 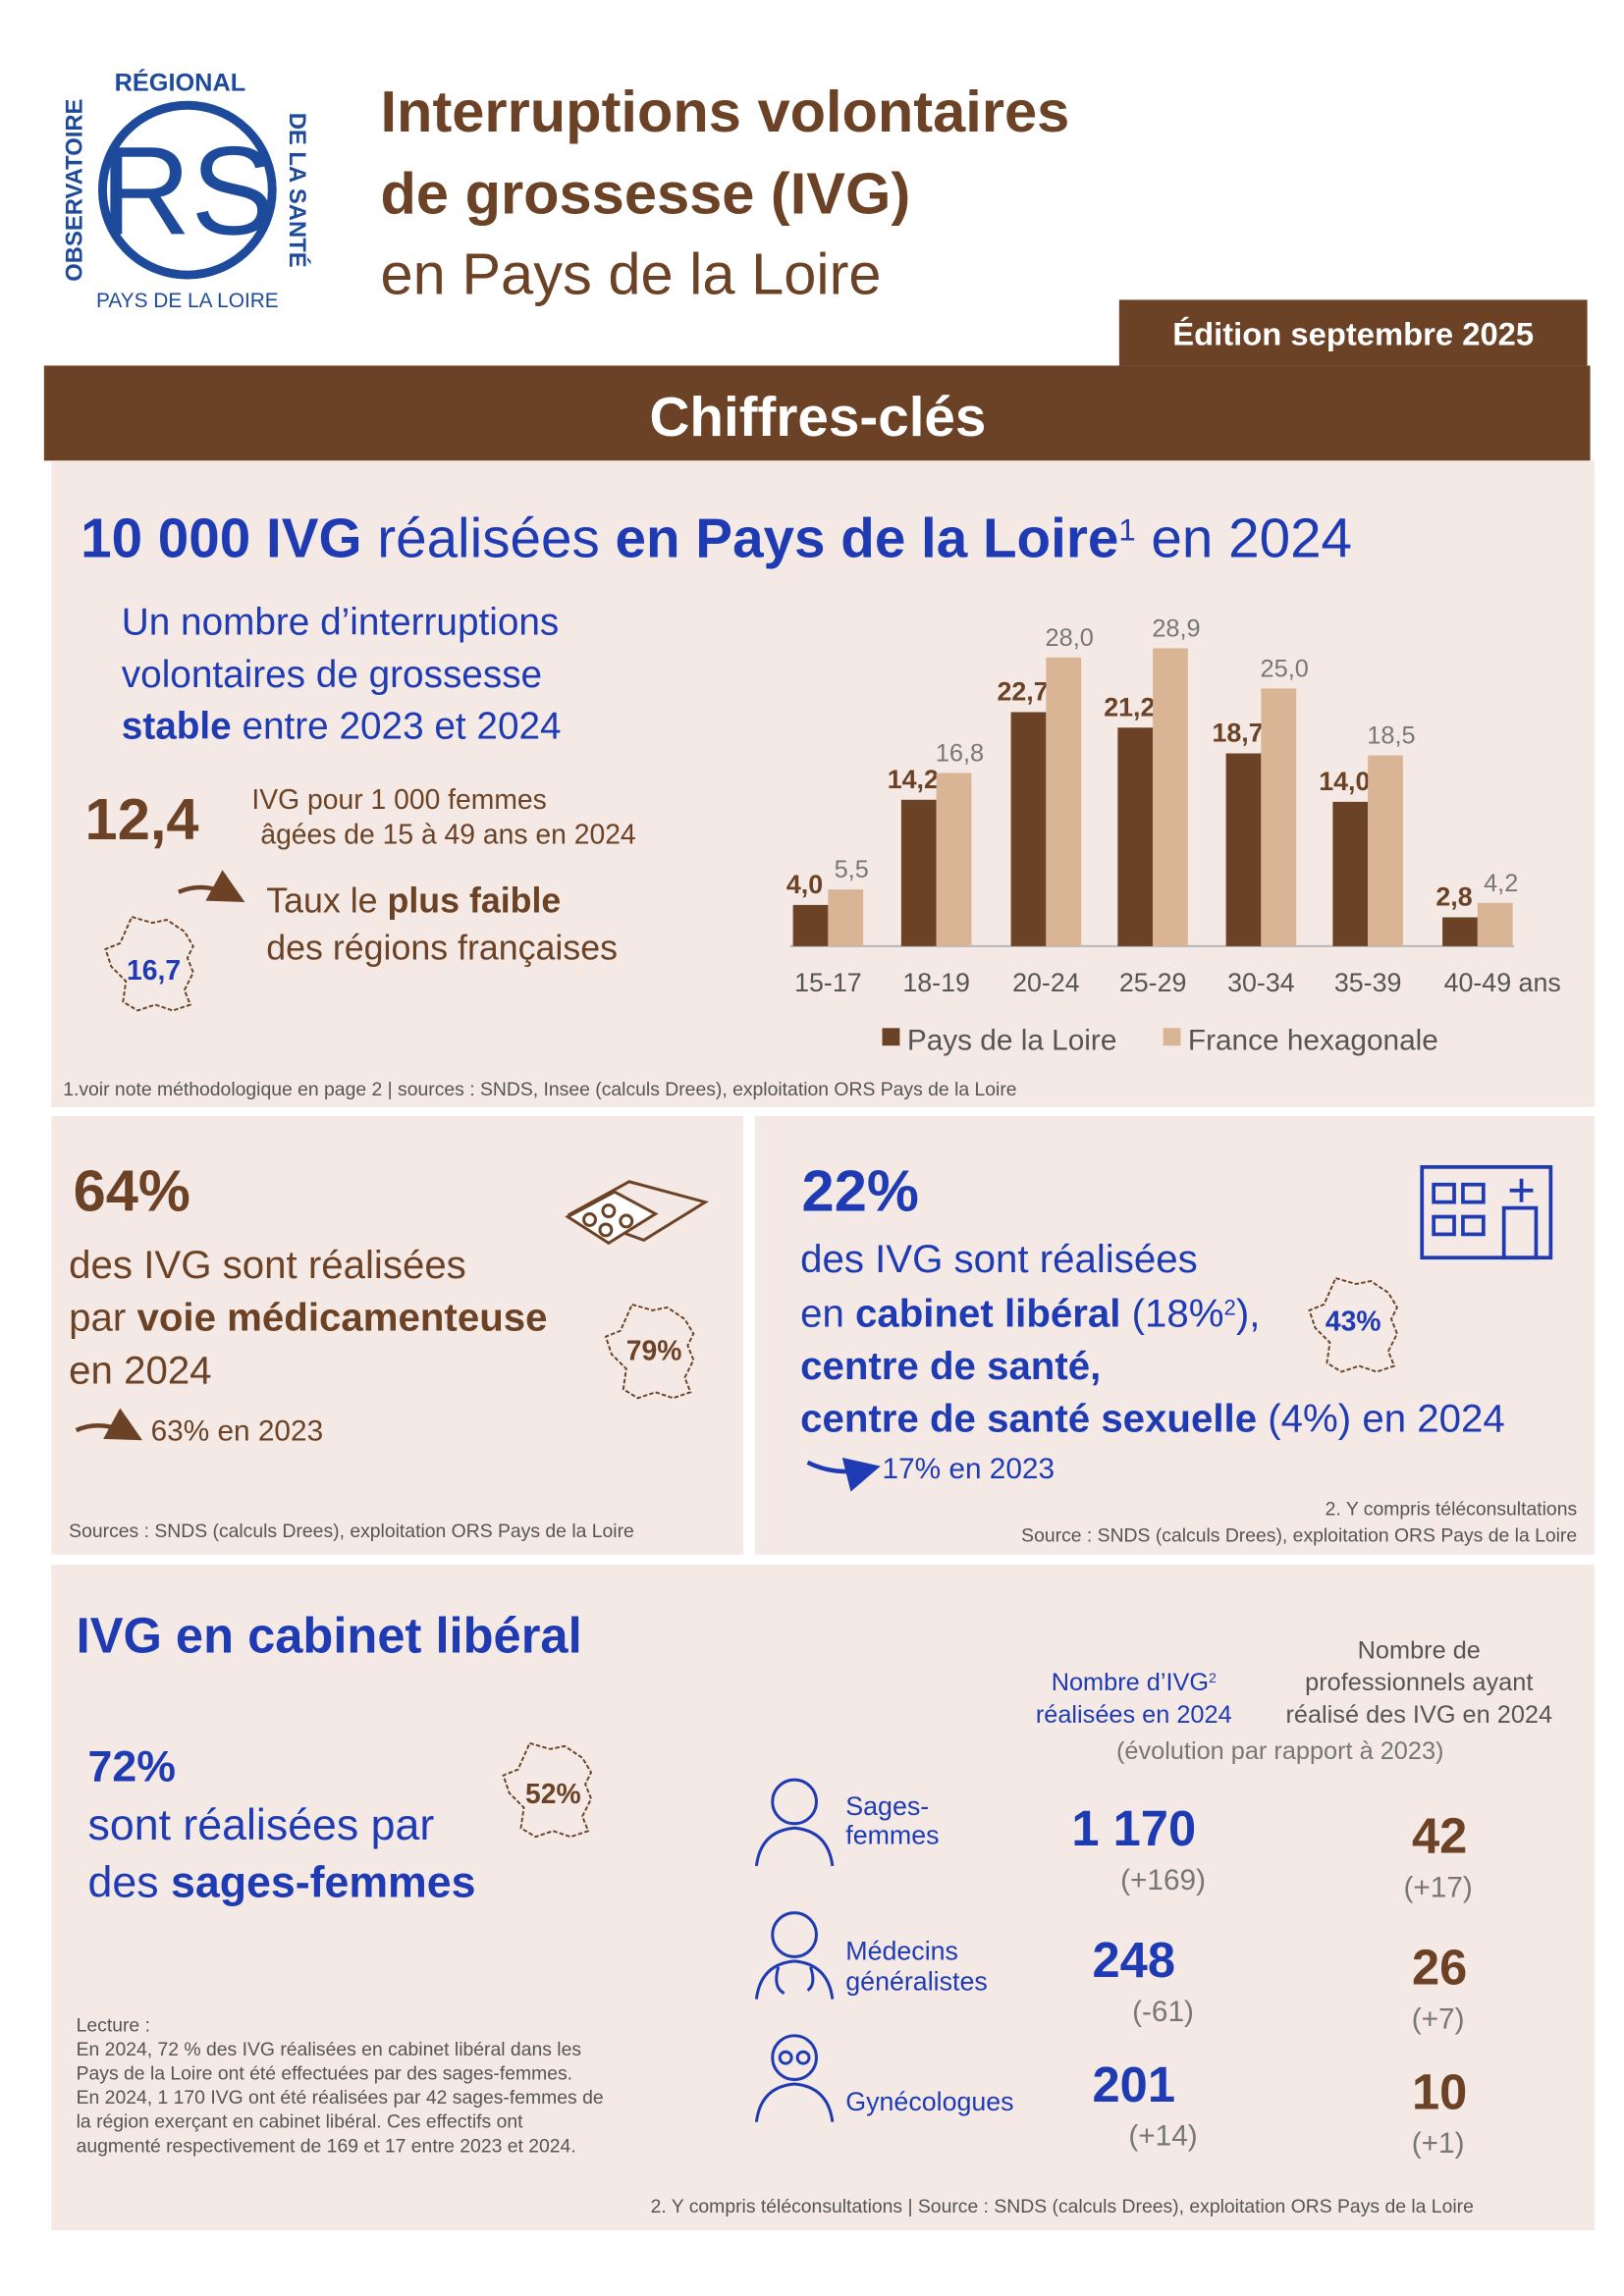 What do you see at coordinates (936, 983) in the screenshot?
I see `x-tick-label: 18-19` at bounding box center [936, 983].